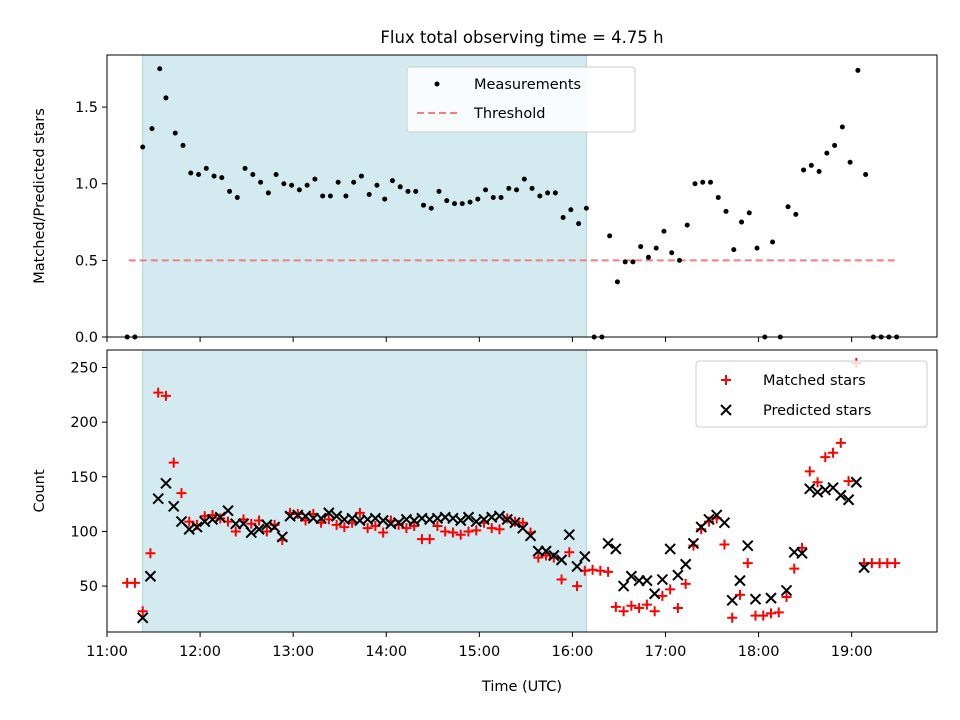  Describe the element at coordinates (437, 84) in the screenshot. I see `legend-measurements-marker` at that location.